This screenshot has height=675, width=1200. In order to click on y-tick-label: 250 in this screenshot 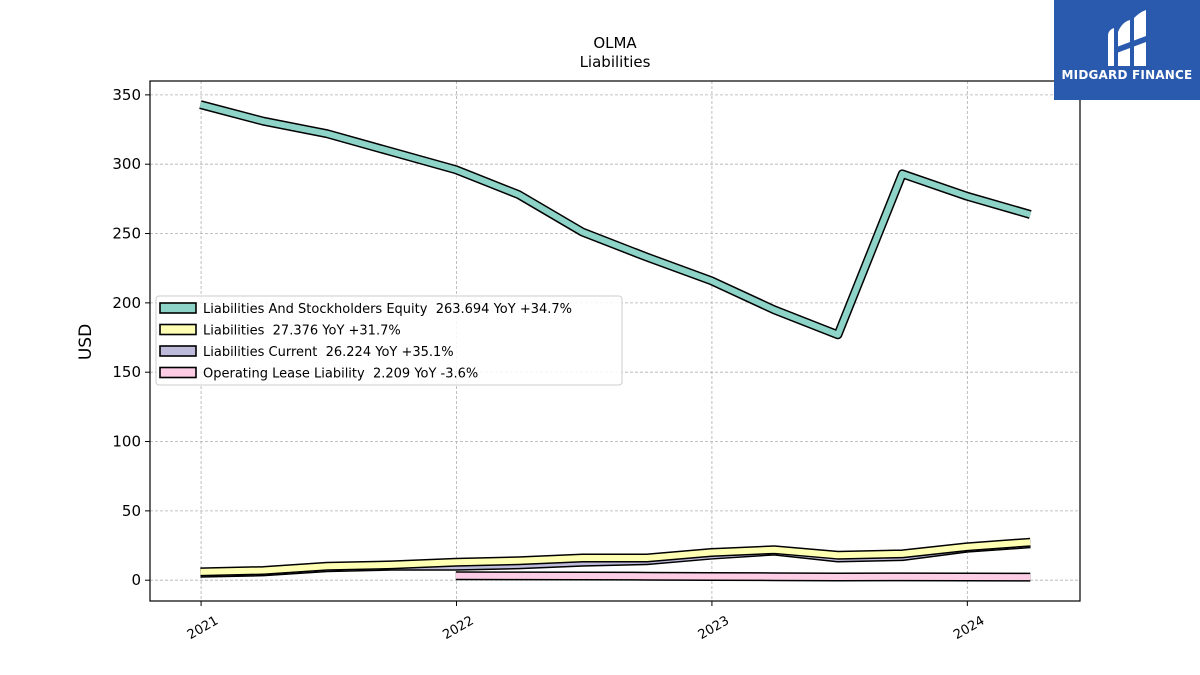, I will do `click(126, 234)`.